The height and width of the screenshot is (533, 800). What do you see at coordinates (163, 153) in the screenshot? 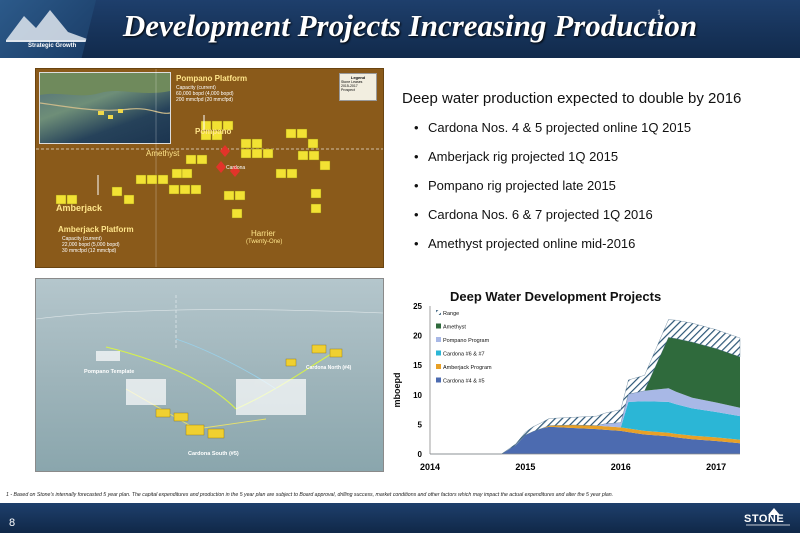
I see `map-label-amethyst: Amethyst` at bounding box center [163, 153].